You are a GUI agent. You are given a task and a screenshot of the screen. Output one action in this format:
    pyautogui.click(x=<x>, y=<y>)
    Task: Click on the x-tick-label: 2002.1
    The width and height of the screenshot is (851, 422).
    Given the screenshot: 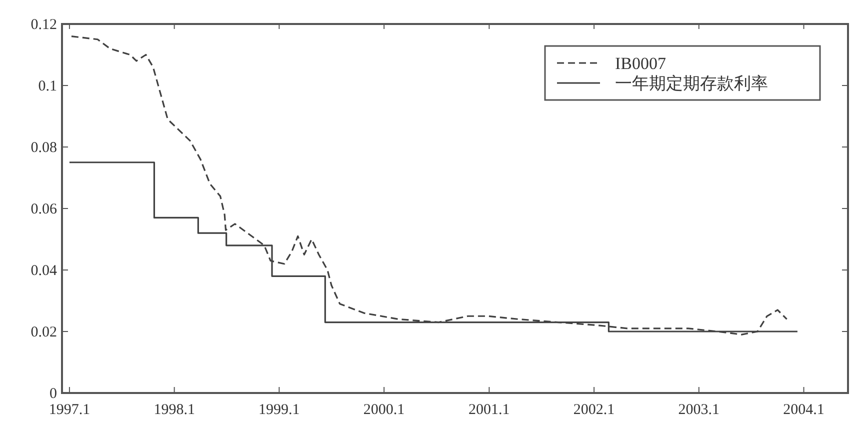 What is the action you would take?
    pyautogui.click(x=594, y=410)
    